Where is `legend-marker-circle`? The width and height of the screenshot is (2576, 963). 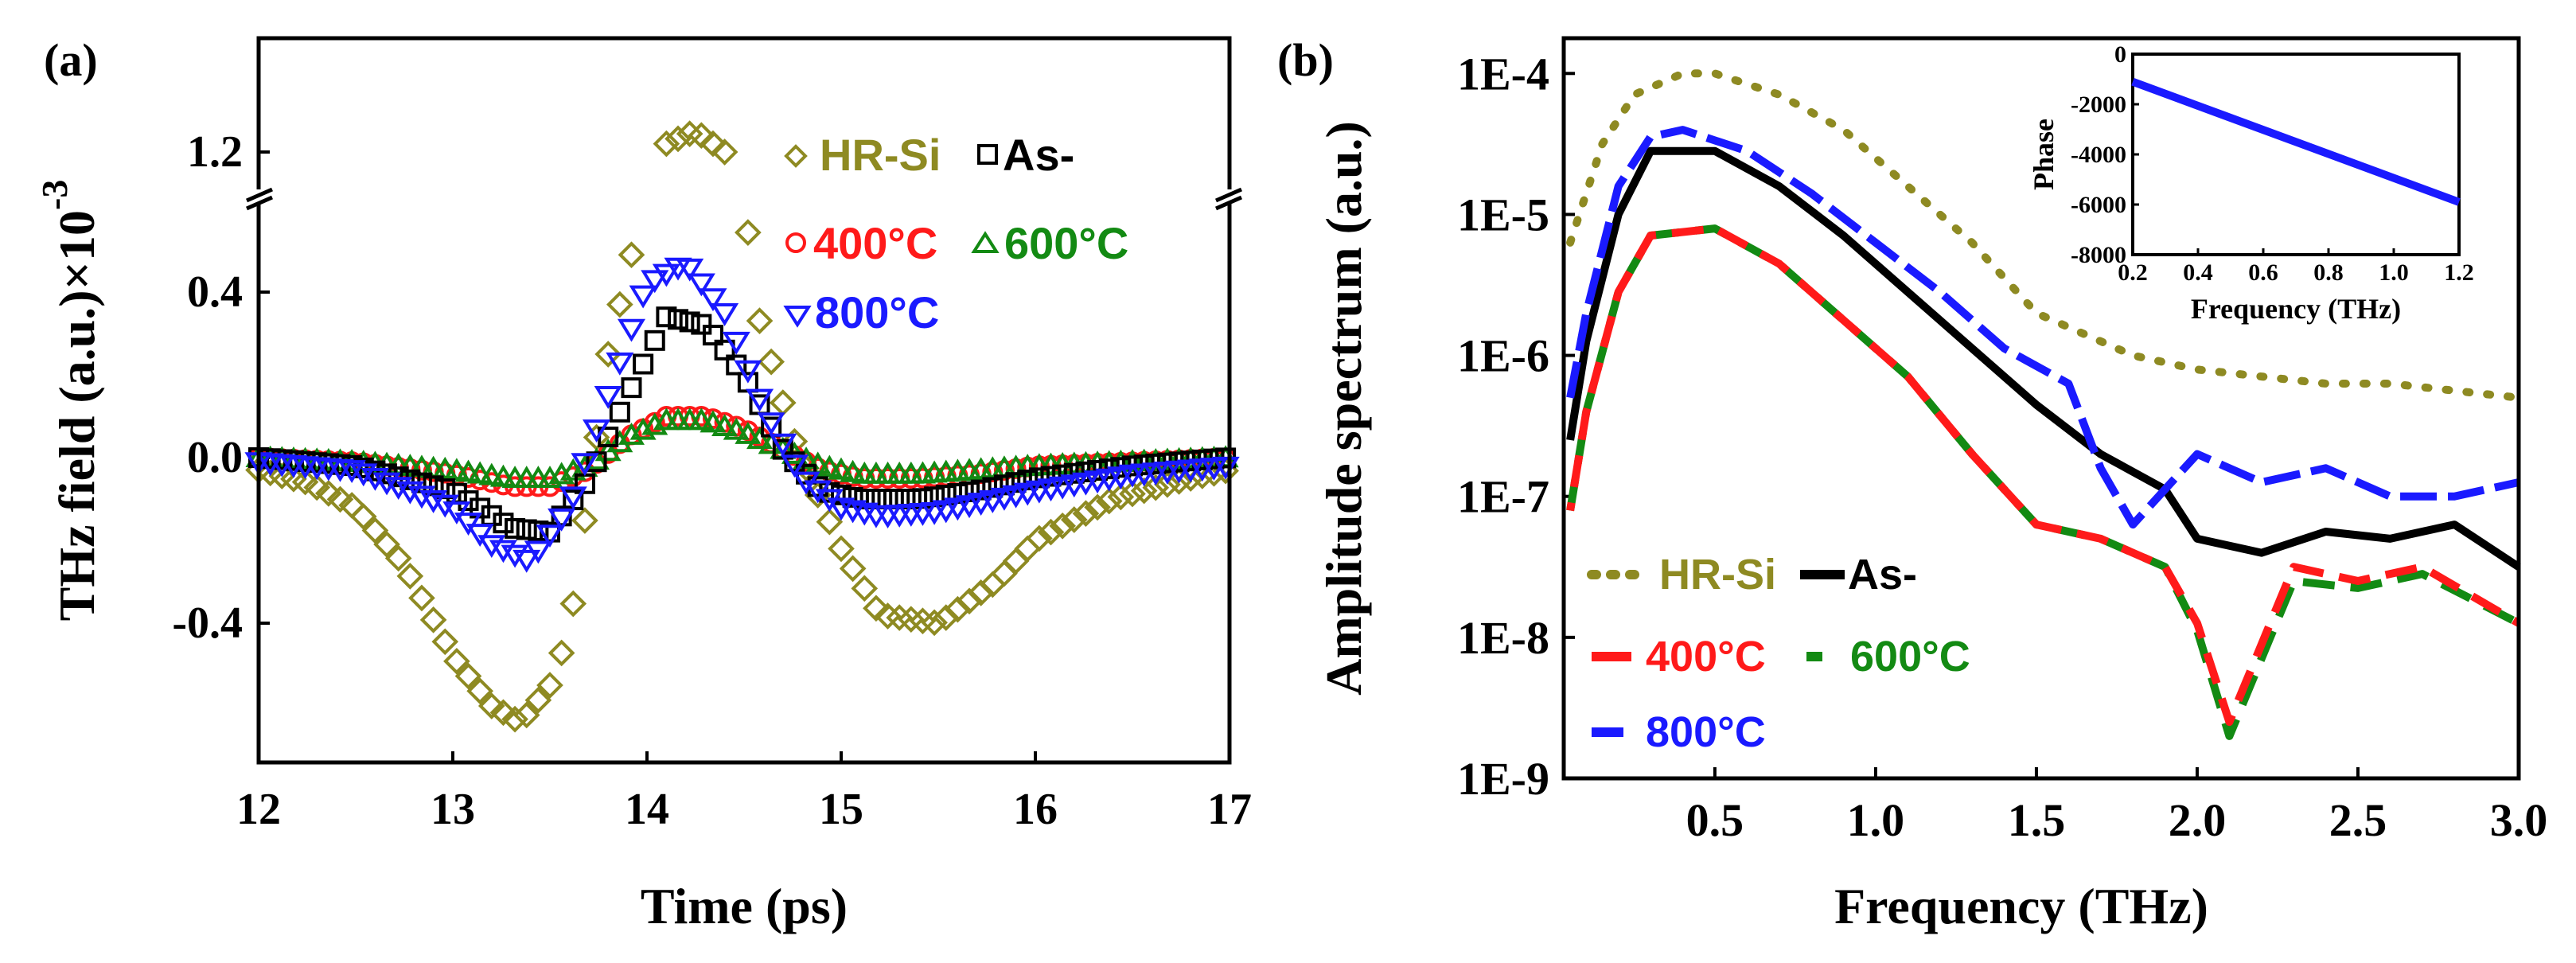 legend-marker-circle is located at coordinates (795, 242).